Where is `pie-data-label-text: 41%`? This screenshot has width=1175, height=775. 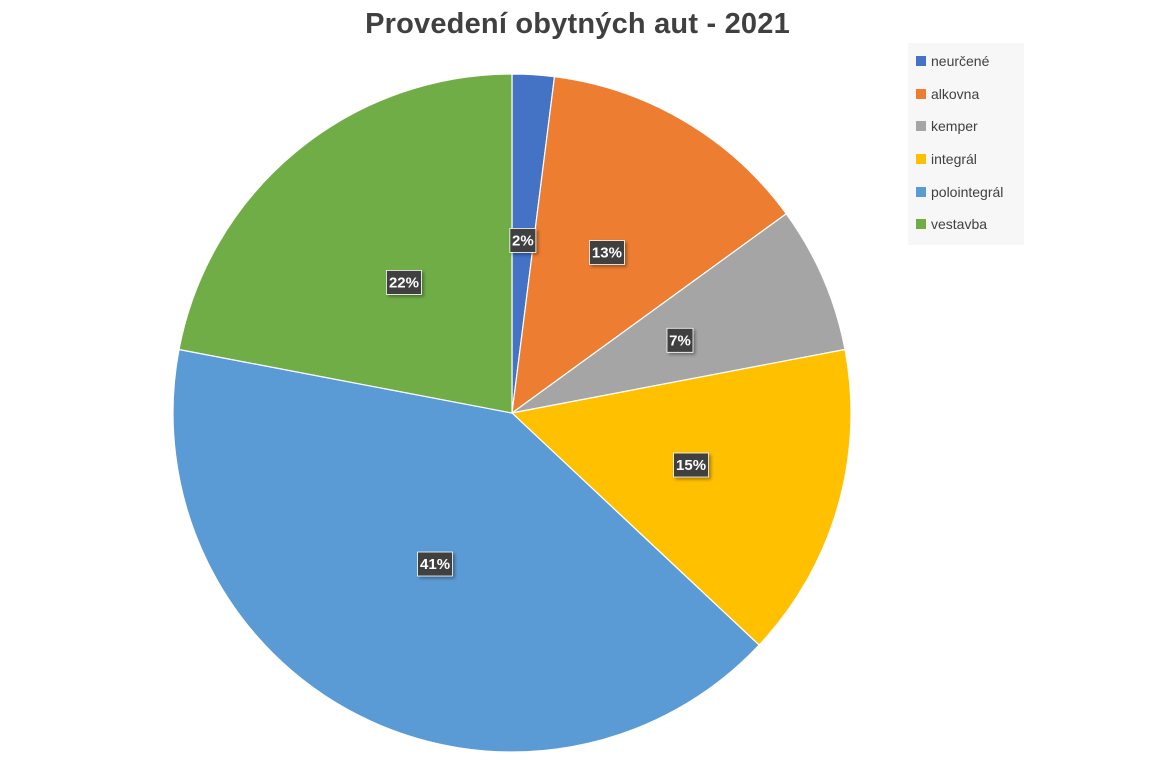 pie-data-label-text: 41% is located at coordinates (435, 564).